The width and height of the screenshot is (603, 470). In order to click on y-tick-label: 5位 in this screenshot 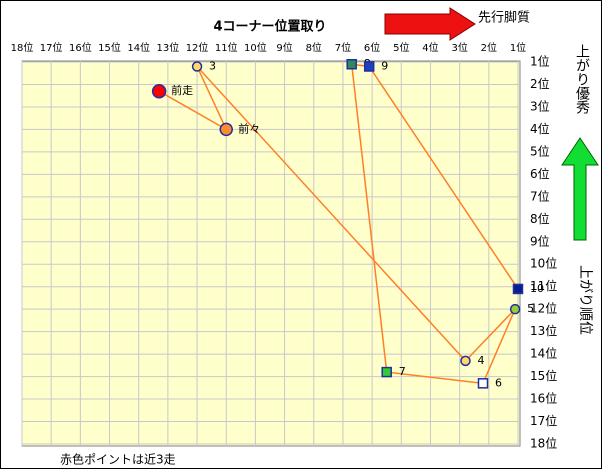, I will do `click(540, 150)`.